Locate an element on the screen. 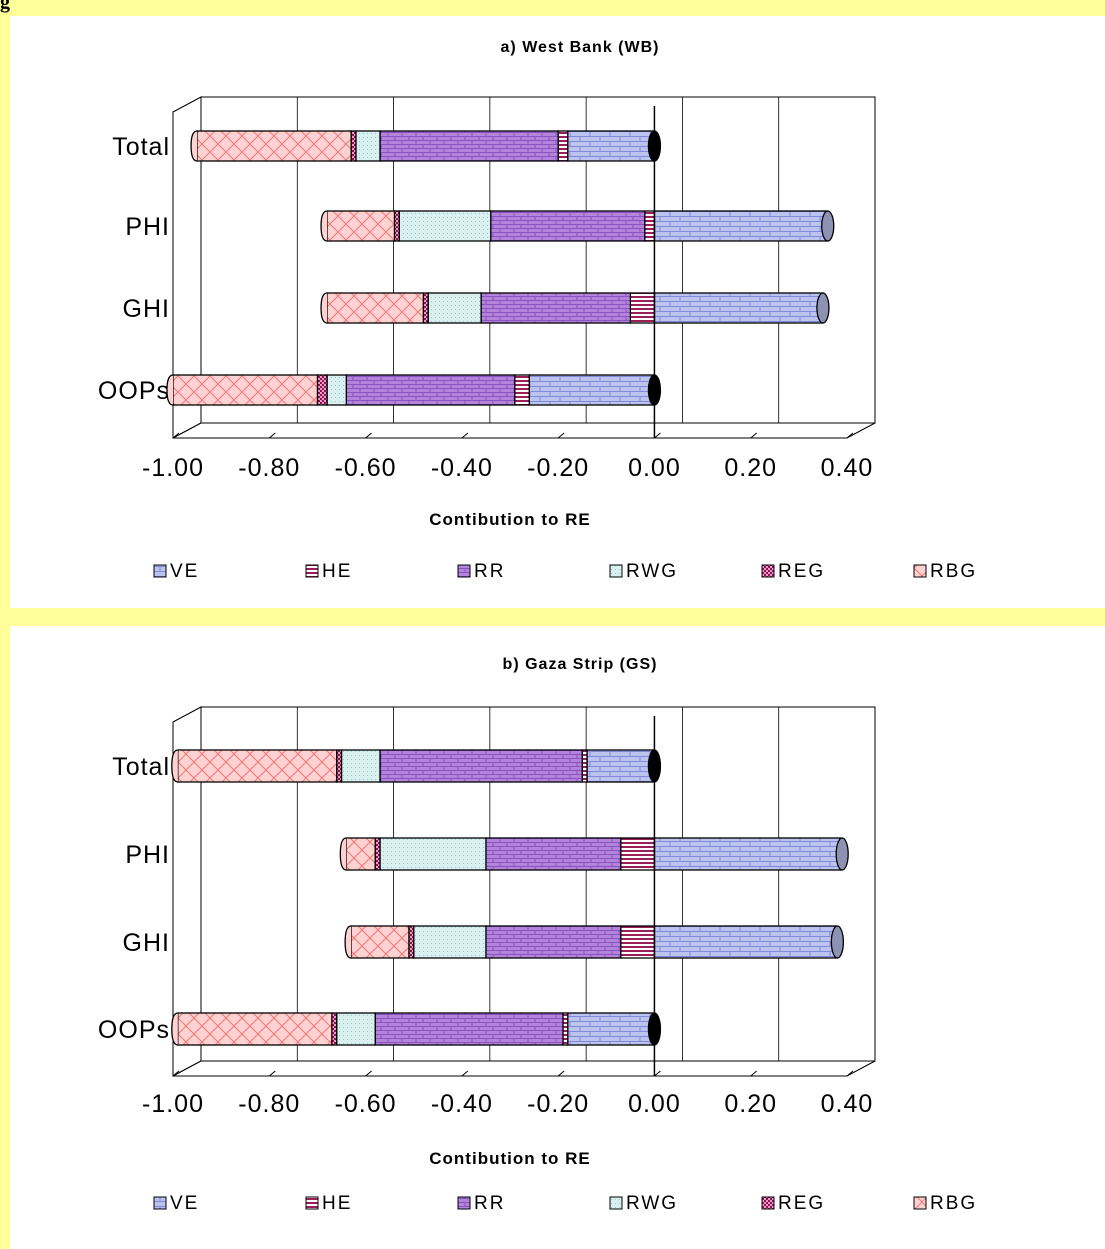 The height and width of the screenshot is (1249, 1105). legend-swatch-he is located at coordinates (312, 1203).